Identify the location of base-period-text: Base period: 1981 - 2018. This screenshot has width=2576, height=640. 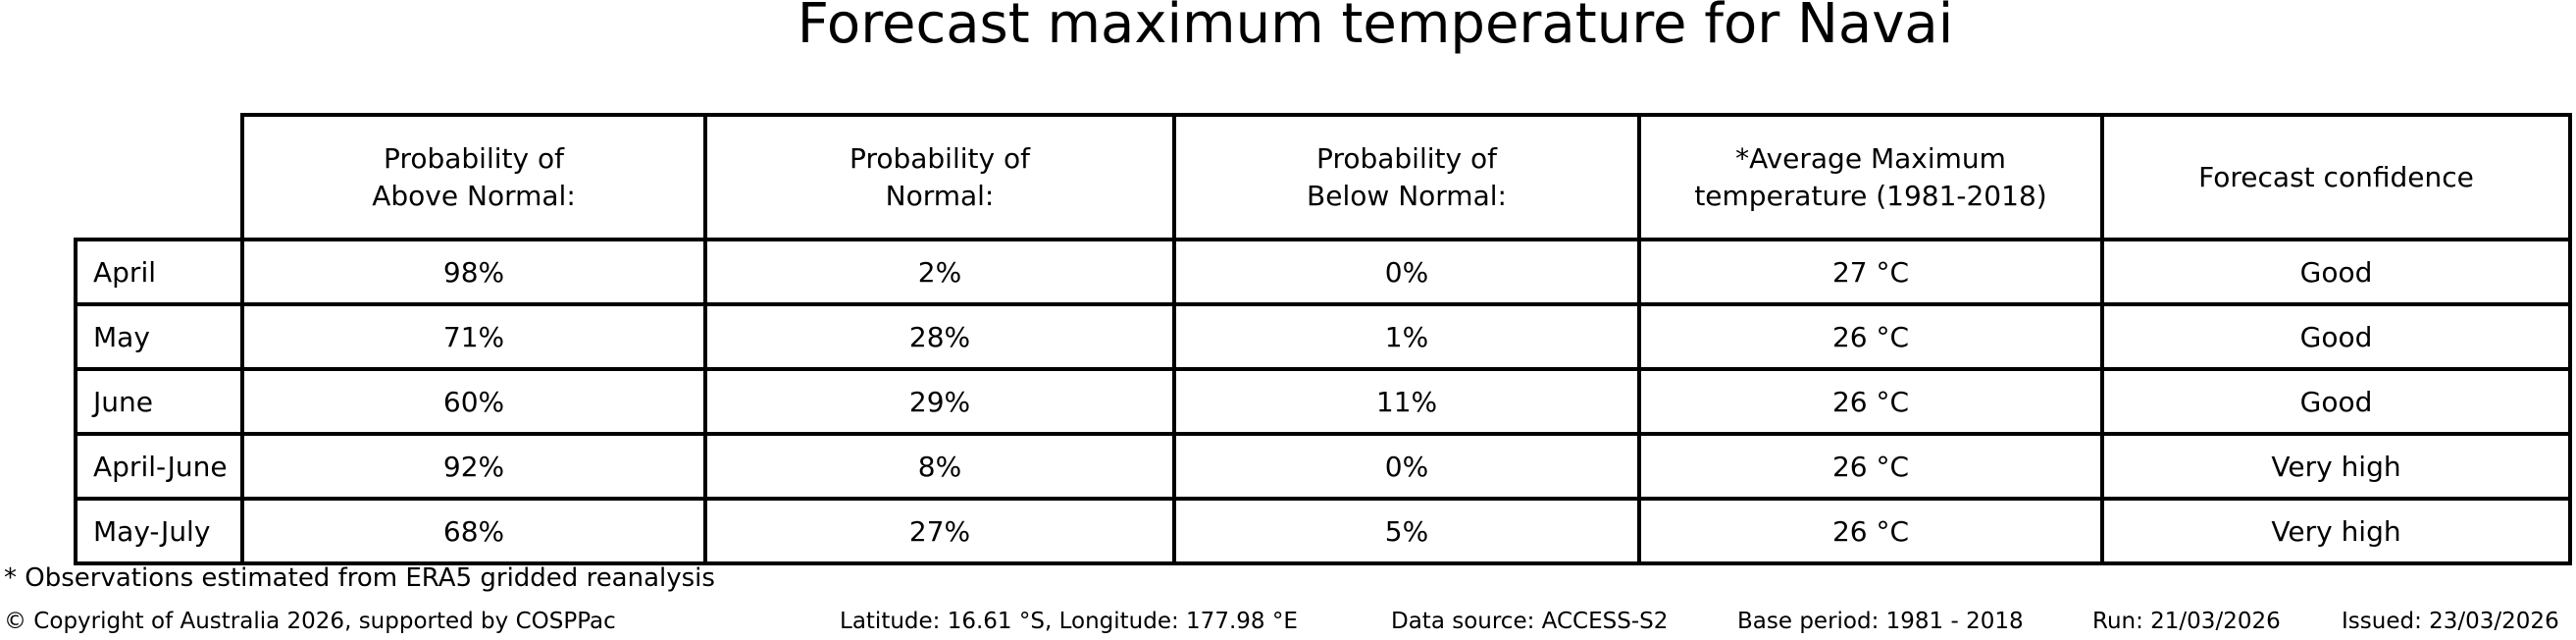
(1880, 621).